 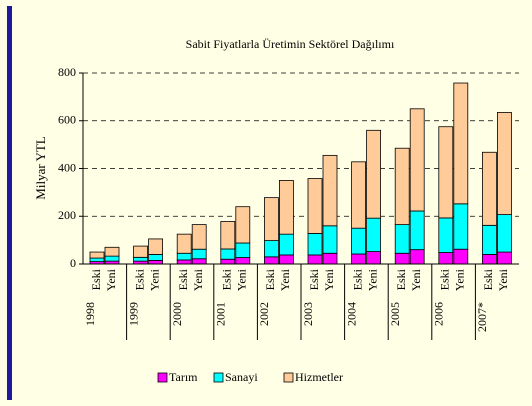 What do you see at coordinates (133, 314) in the screenshot?
I see `group-label: 1999` at bounding box center [133, 314].